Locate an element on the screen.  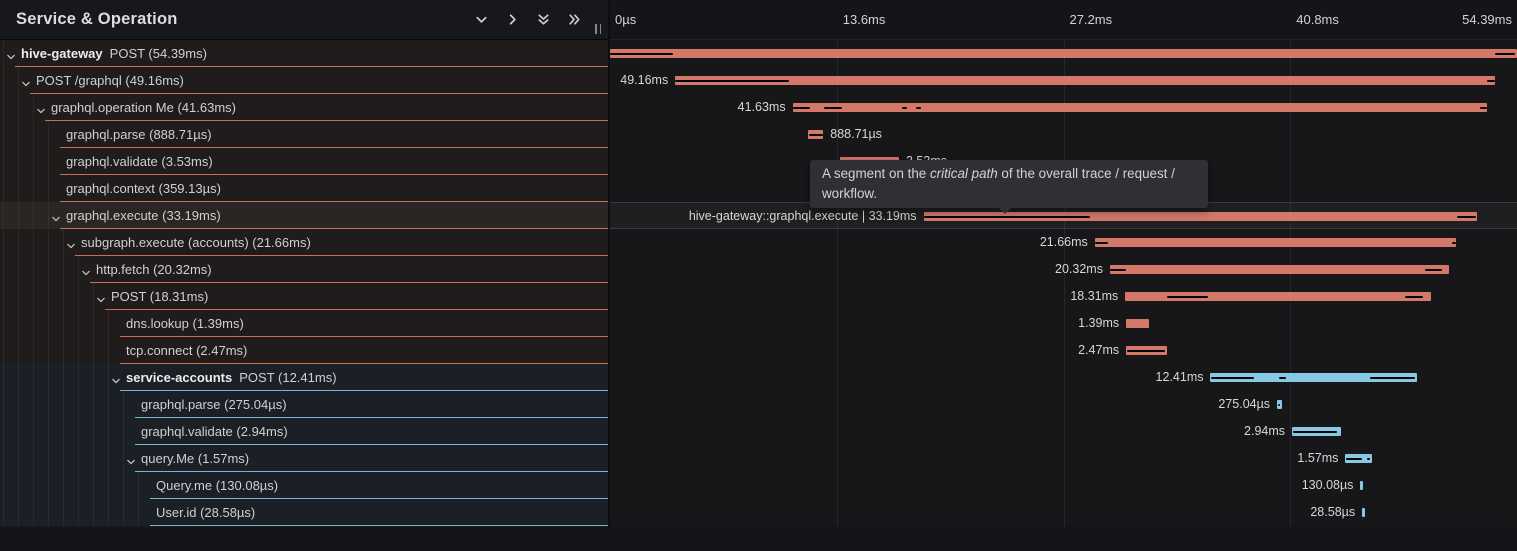
span-label: subgraph.execute (accounts) (21.66ms) is located at coordinates (196, 242).